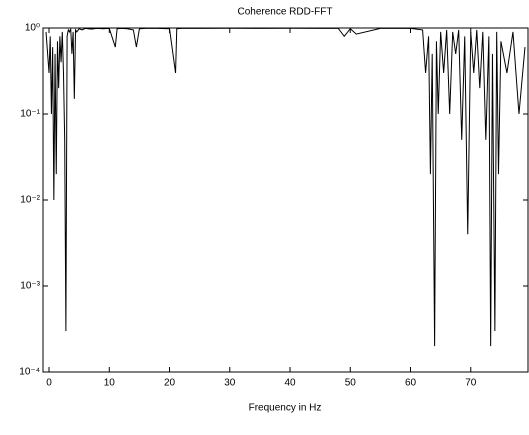 Image resolution: width=529 pixels, height=435 pixels. What do you see at coordinates (110, 383) in the screenshot?
I see `x-tick-label: 10` at bounding box center [110, 383].